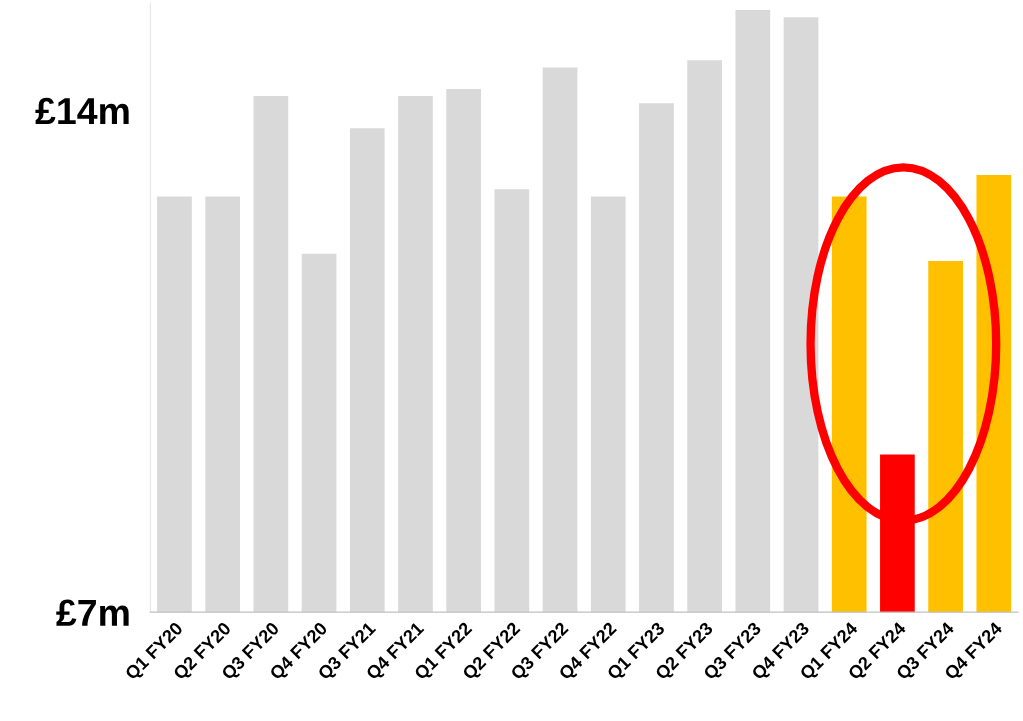  Describe the element at coordinates (82, 110) in the screenshot. I see `y-tick-label: £14m` at that location.